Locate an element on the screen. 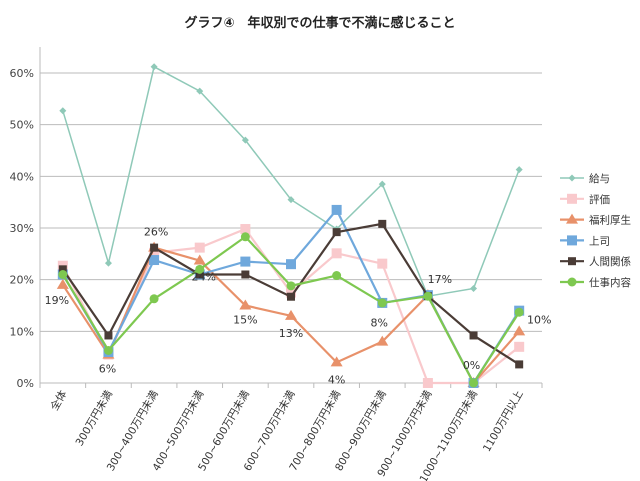  legend-label: 人間関係 is located at coordinates (610, 262).